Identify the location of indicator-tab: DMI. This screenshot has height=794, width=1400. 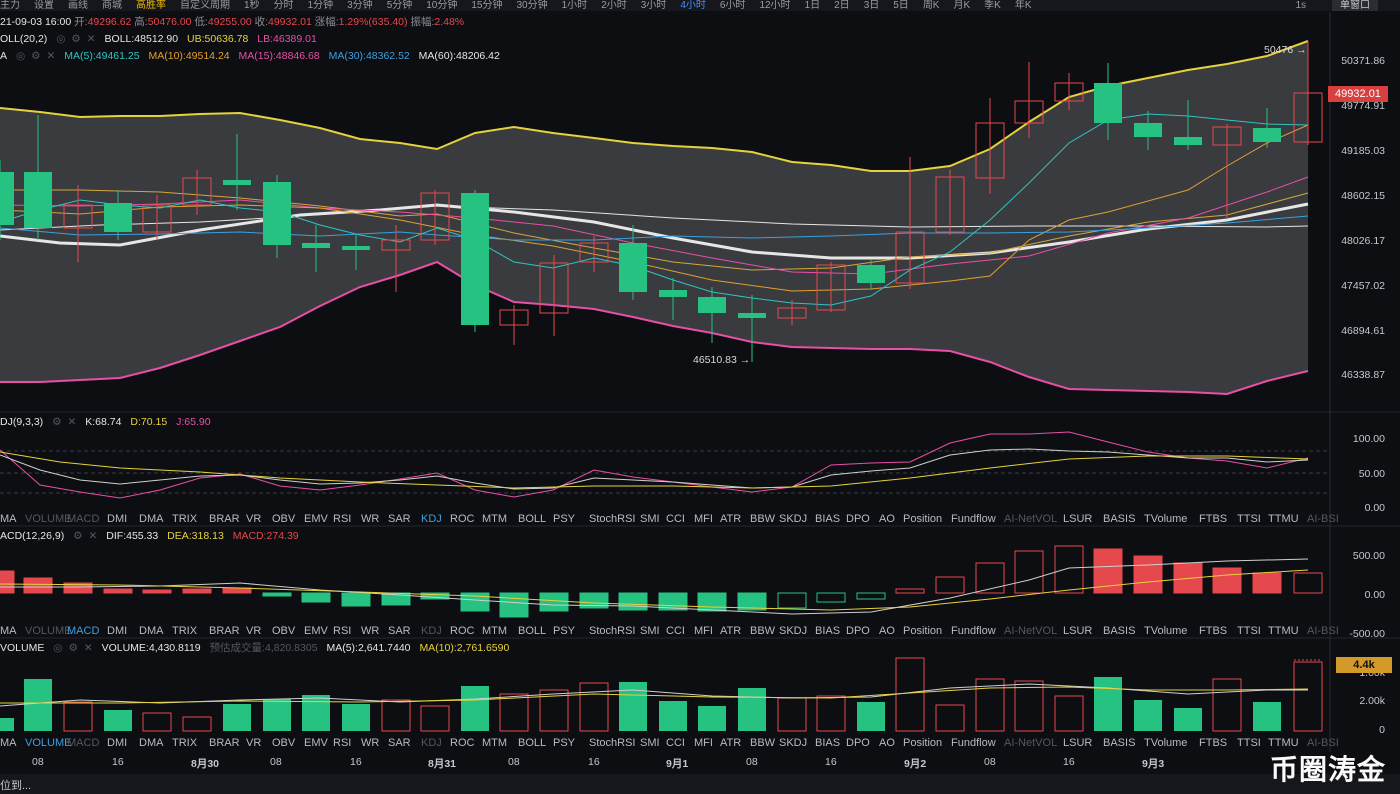
(117, 743).